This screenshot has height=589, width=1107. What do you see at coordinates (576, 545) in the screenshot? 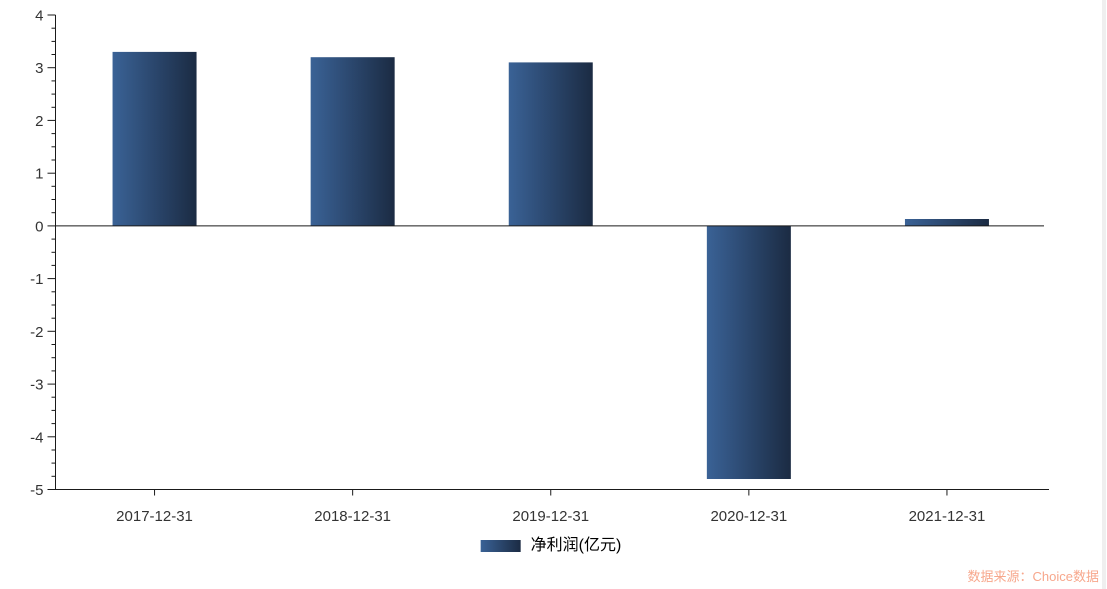
I see `legend-label: 净利润(亿元)` at bounding box center [576, 545].